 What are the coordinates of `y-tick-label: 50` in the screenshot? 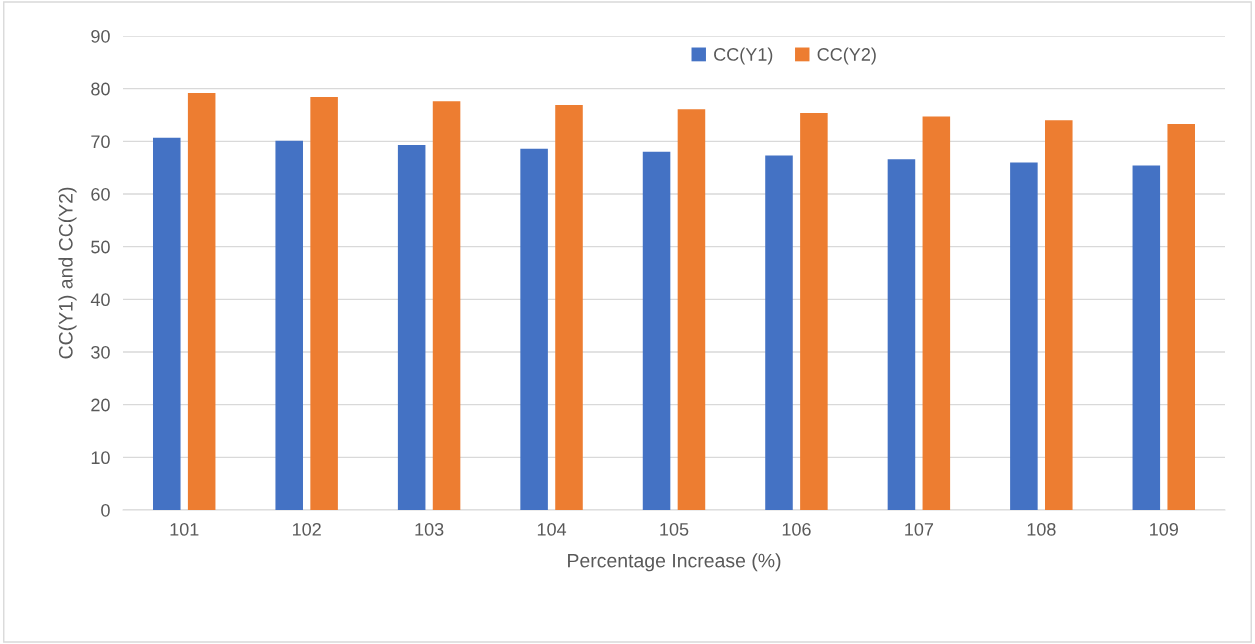 It's located at (100, 247).